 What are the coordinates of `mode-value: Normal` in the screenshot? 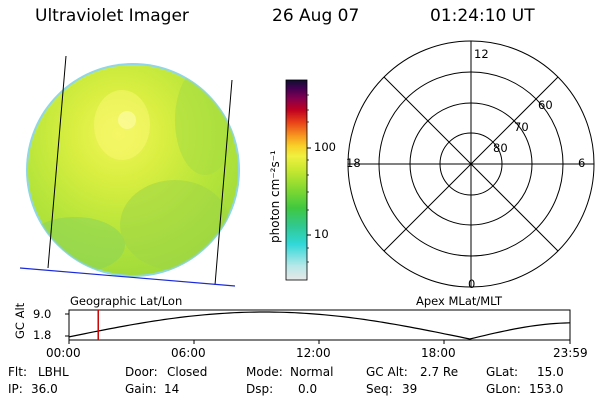 It's located at (312, 372).